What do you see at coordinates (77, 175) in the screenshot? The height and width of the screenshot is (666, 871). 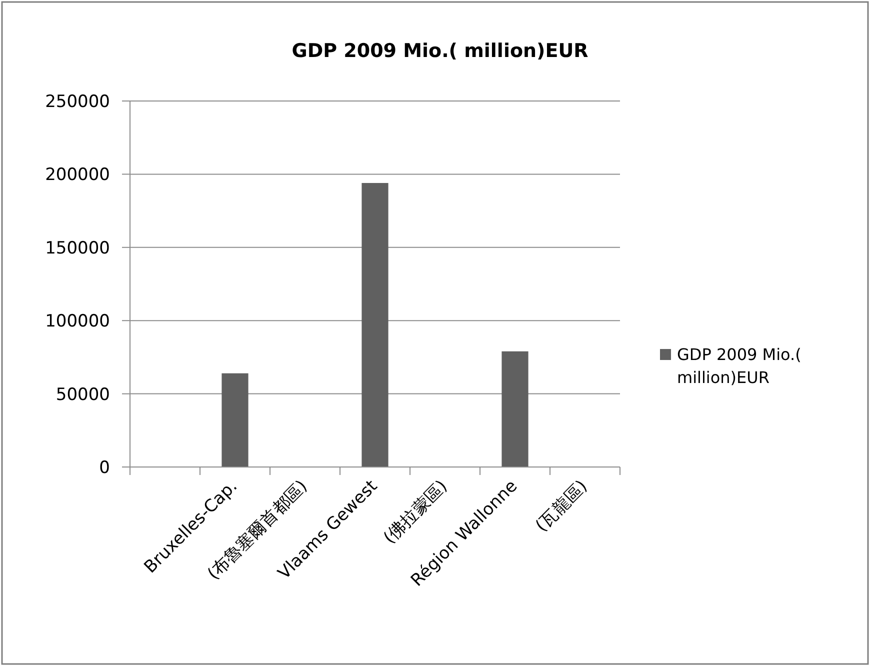 I see `y-tick-label: 200000` at bounding box center [77, 175].